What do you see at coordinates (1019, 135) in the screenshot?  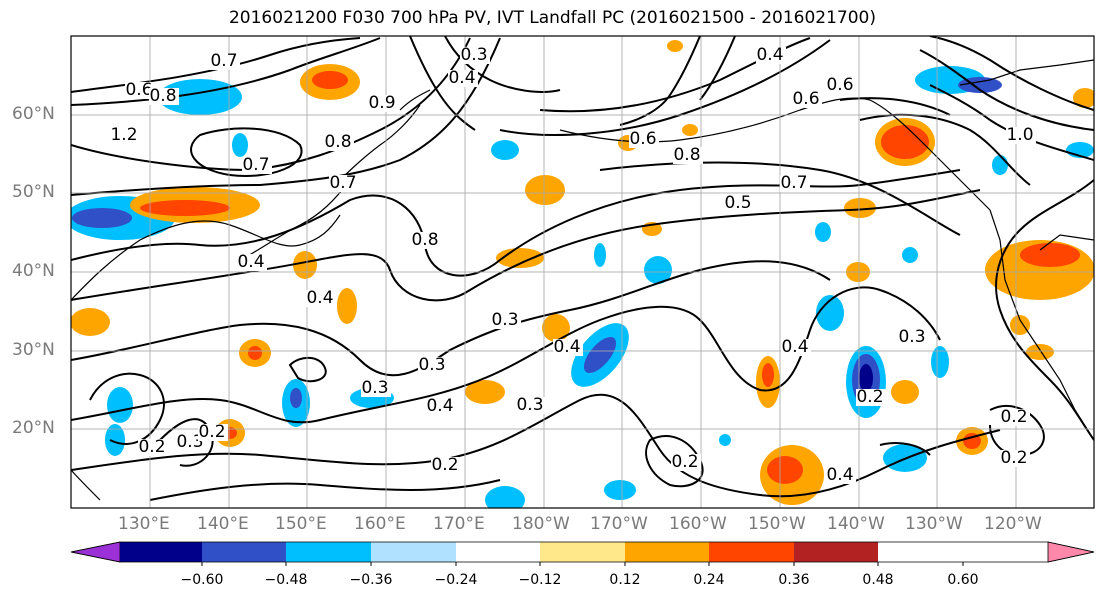 I see `contour-label: 1.0` at bounding box center [1019, 135].